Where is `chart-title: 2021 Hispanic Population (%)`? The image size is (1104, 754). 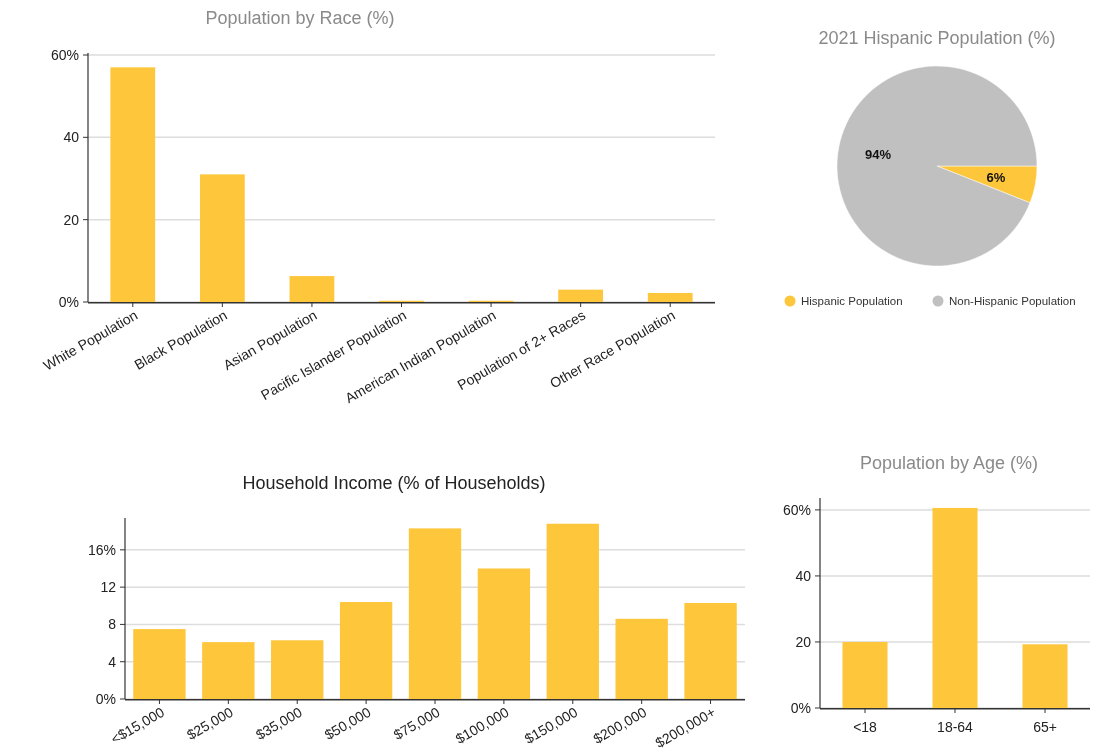
chart-title: 2021 Hispanic Population (%) is located at coordinates (937, 38).